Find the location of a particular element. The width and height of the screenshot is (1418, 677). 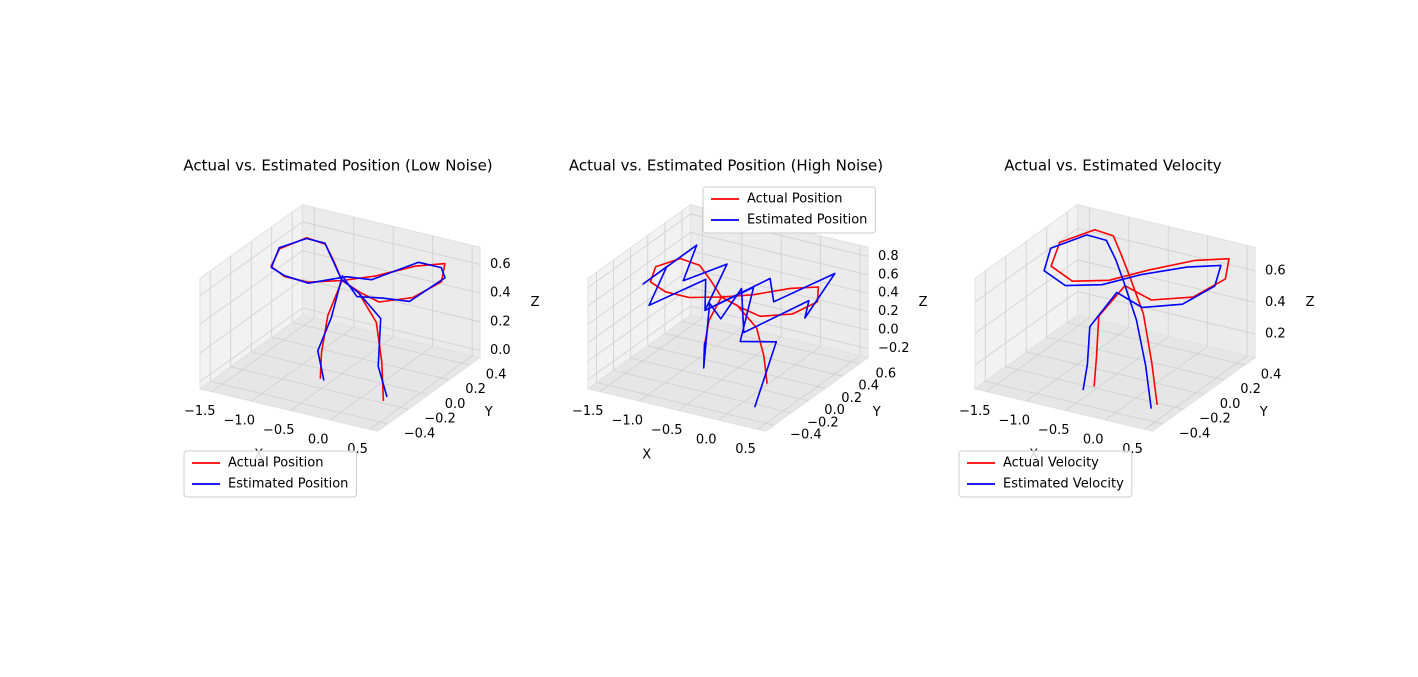

legend-label: Actual Velocity is located at coordinates (1051, 463).